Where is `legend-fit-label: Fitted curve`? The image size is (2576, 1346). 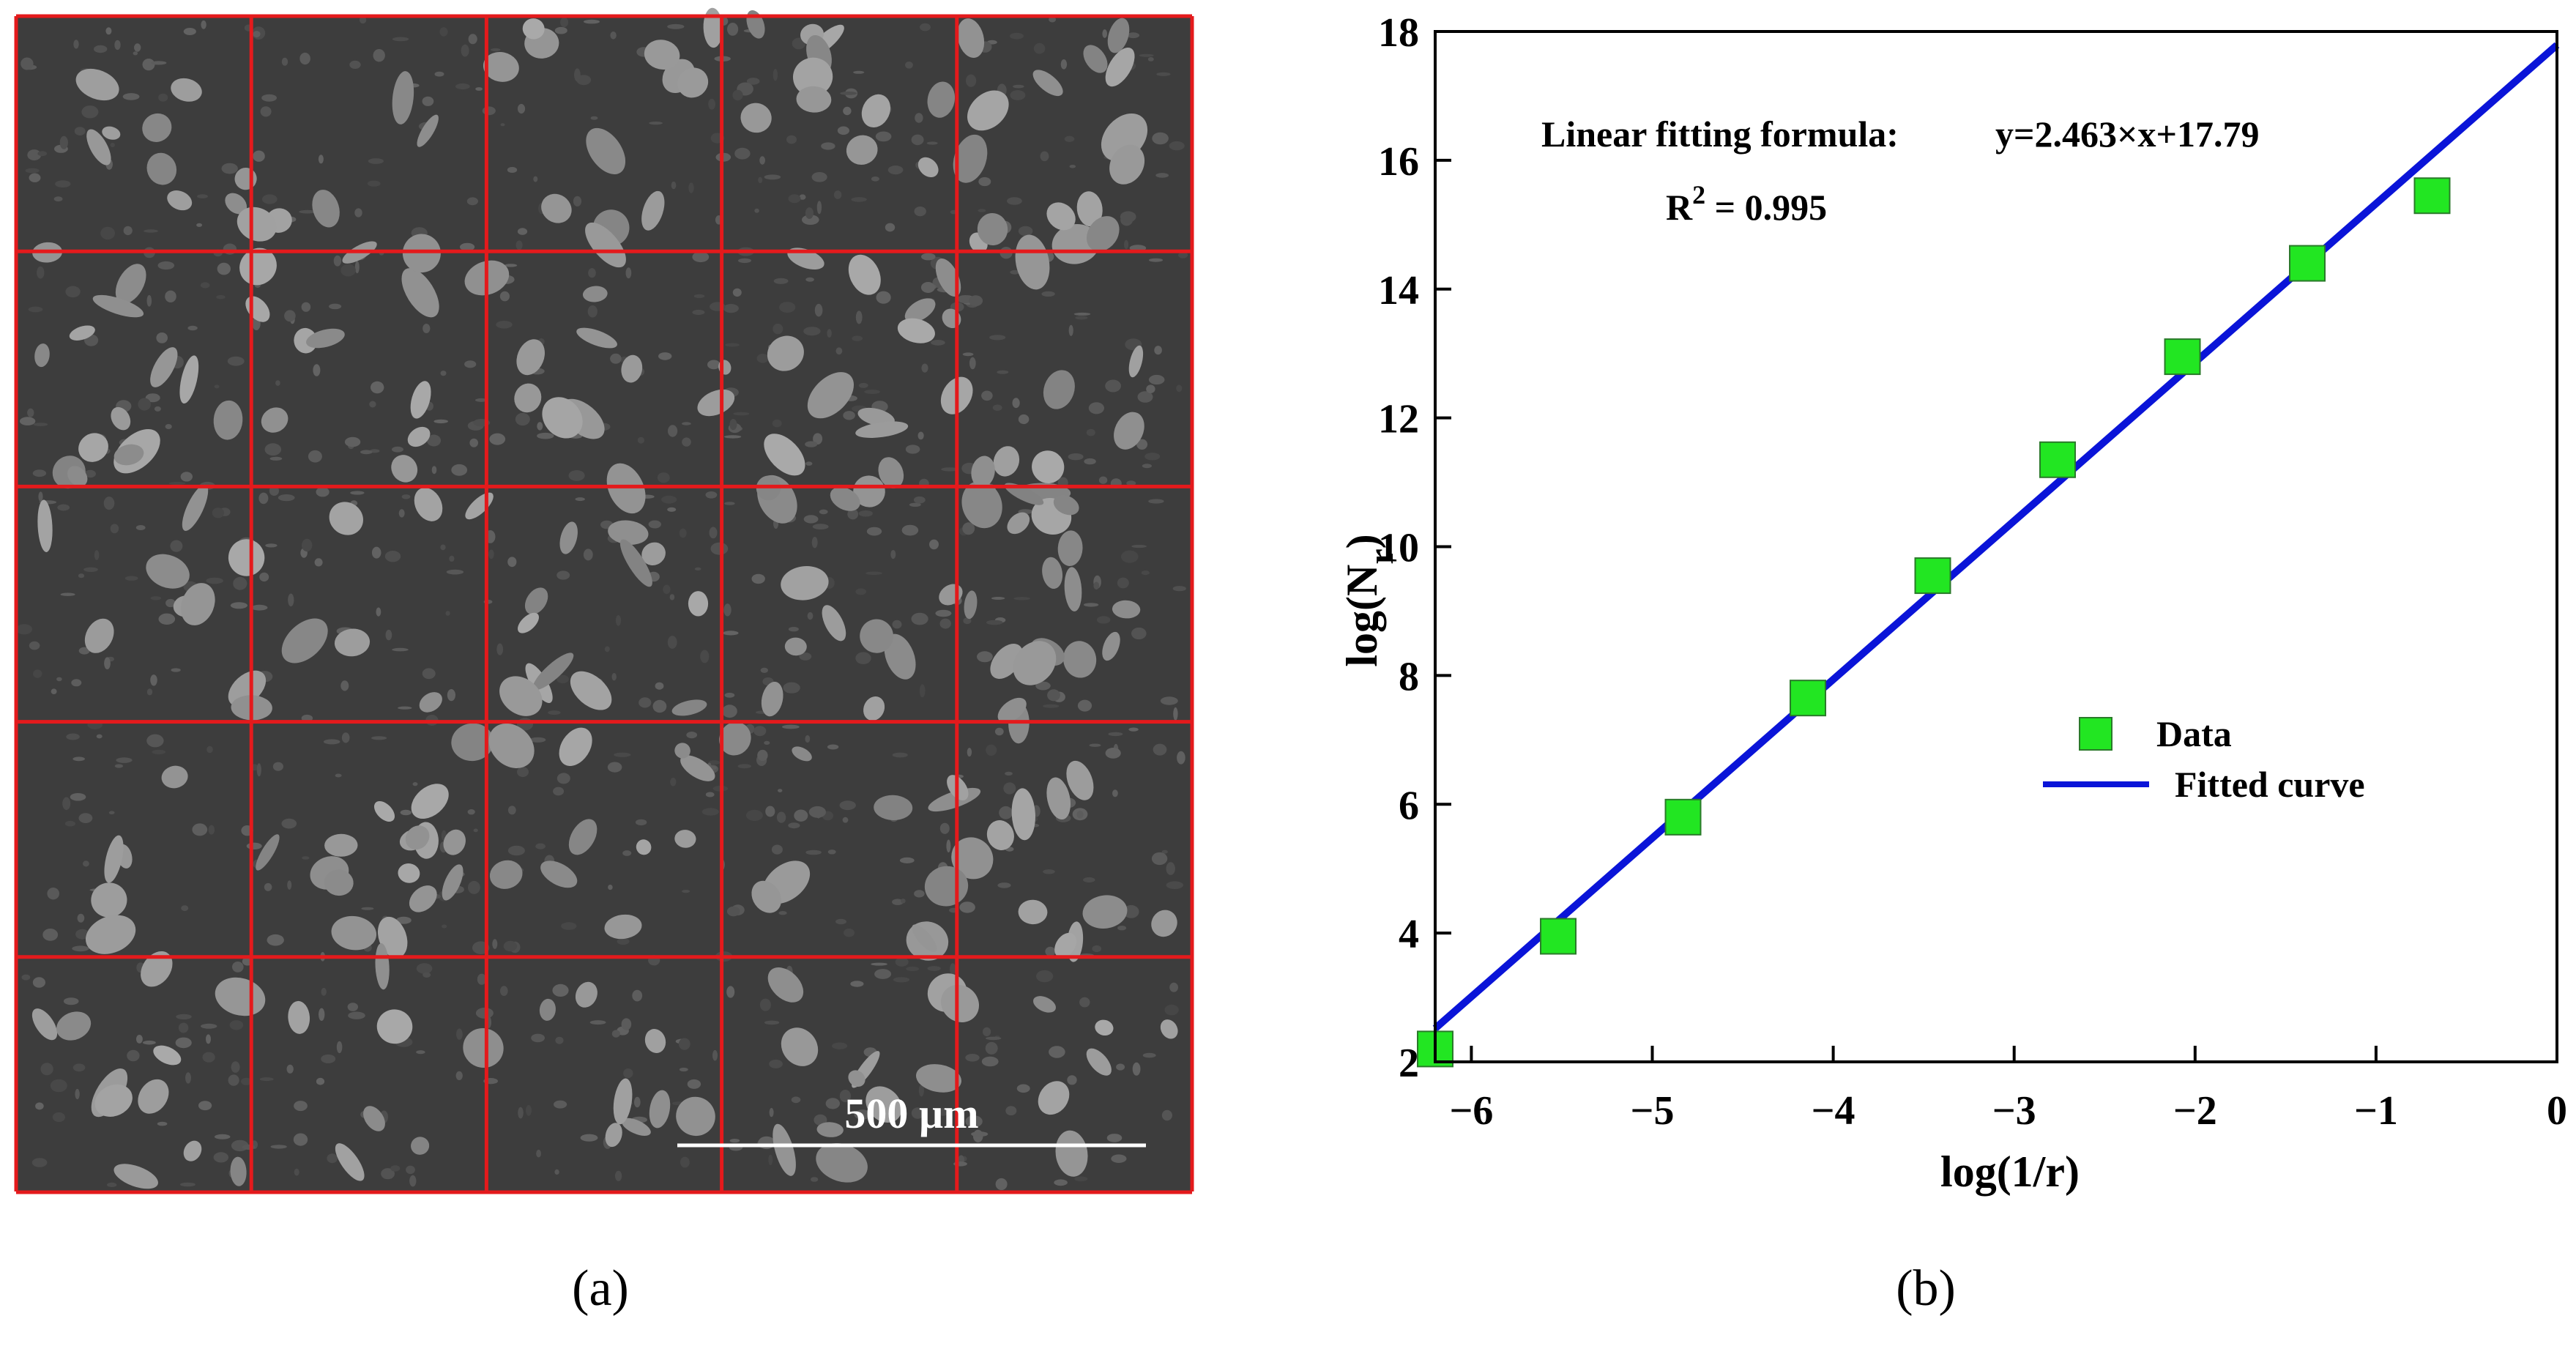 legend-fit-label: Fitted curve is located at coordinates (2270, 784).